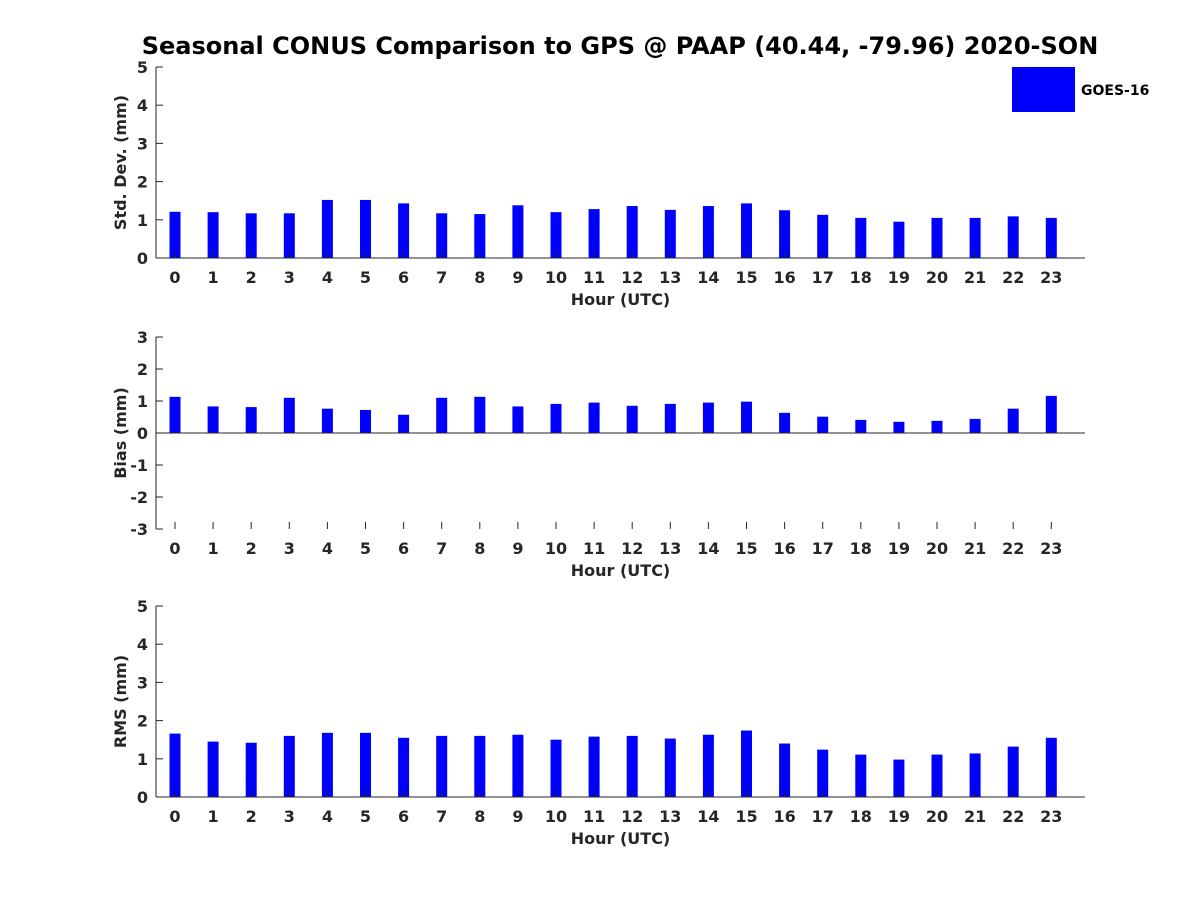 The image size is (1200, 900). I want to click on rms-y-tick-label: 0, so click(142, 797).